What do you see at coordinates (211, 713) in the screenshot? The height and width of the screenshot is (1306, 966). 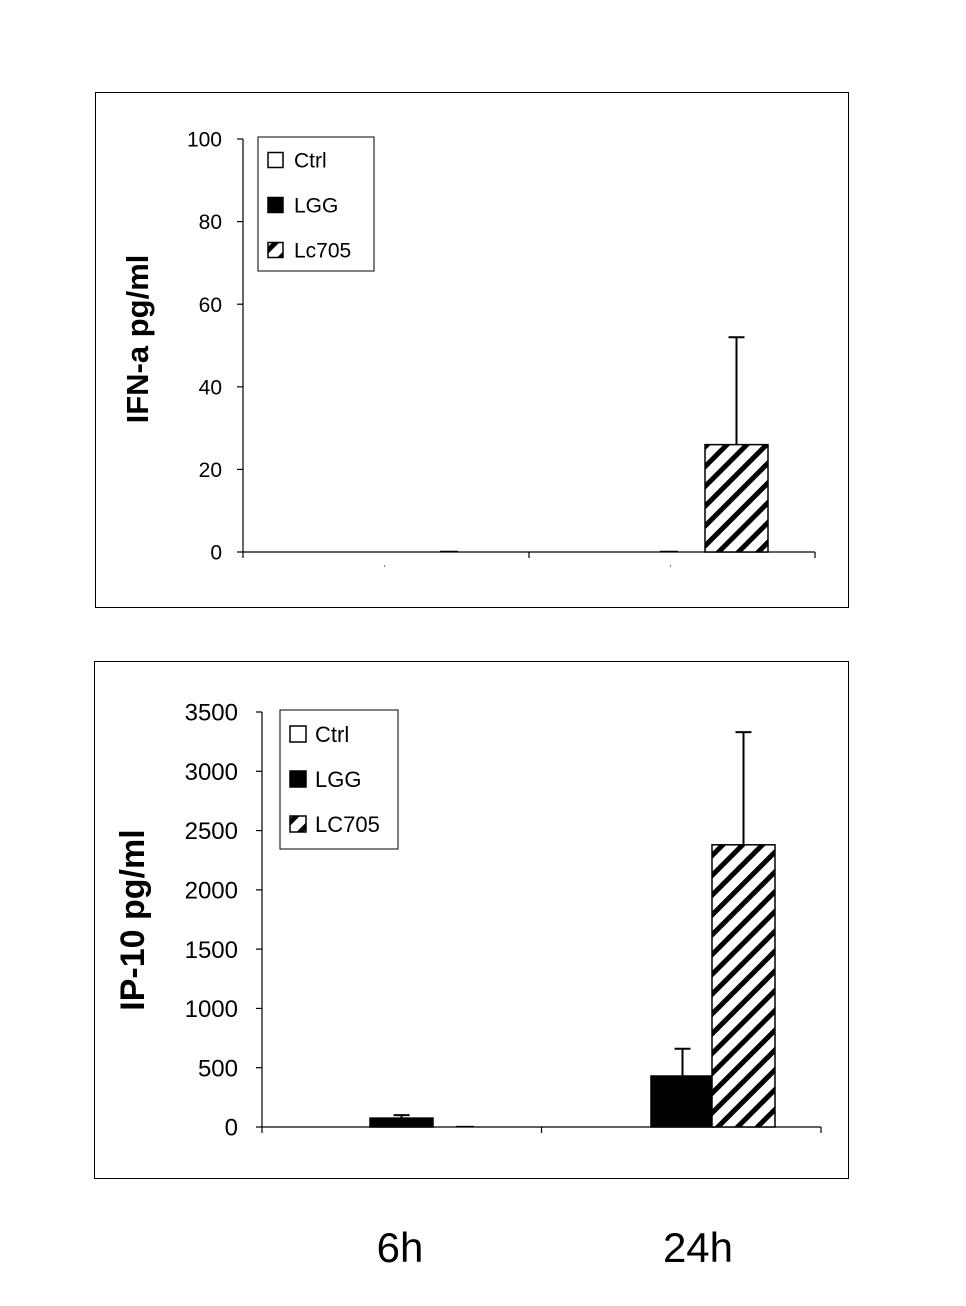 I see `y-tick-label: 3500` at bounding box center [211, 713].